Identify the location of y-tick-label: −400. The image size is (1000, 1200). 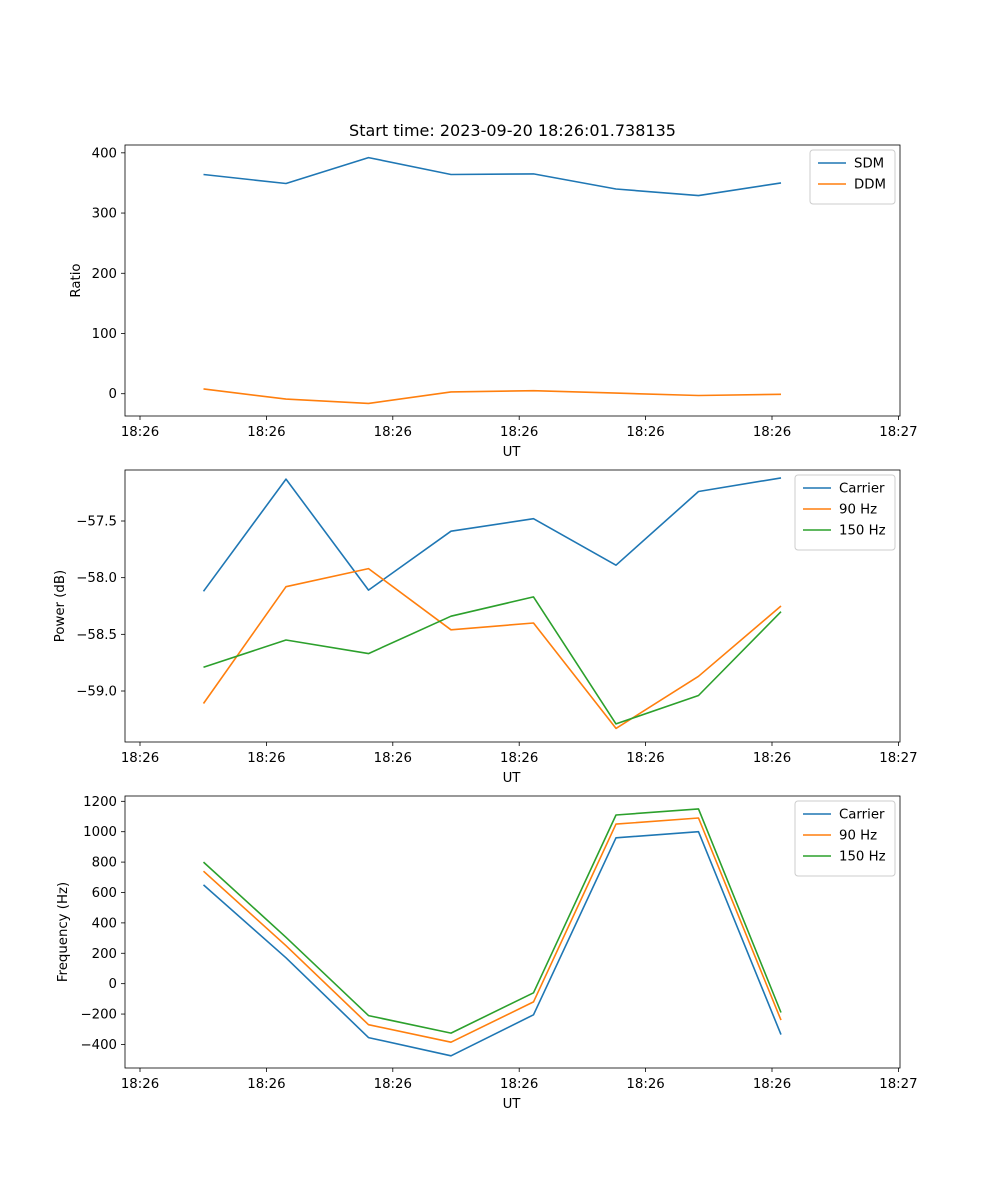
(98, 1045).